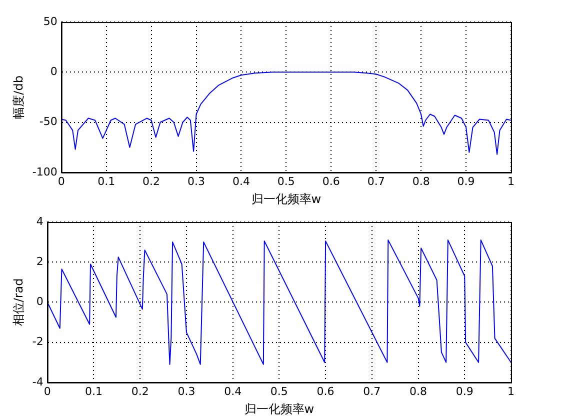  What do you see at coordinates (38, 381) in the screenshot?
I see `y-tick-label: -4` at bounding box center [38, 381].